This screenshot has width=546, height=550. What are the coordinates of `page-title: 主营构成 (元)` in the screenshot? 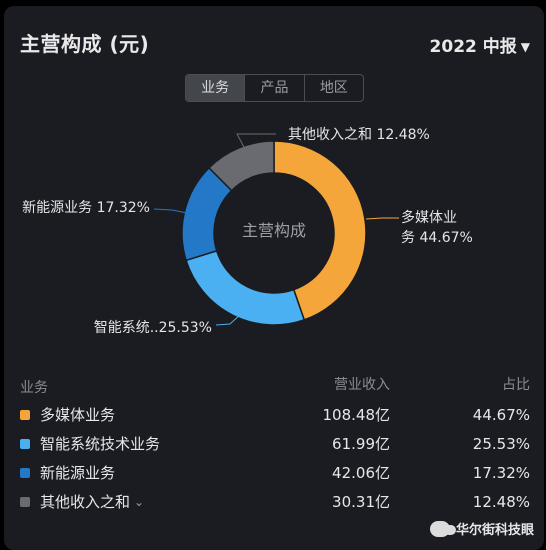 It's located at (85, 44).